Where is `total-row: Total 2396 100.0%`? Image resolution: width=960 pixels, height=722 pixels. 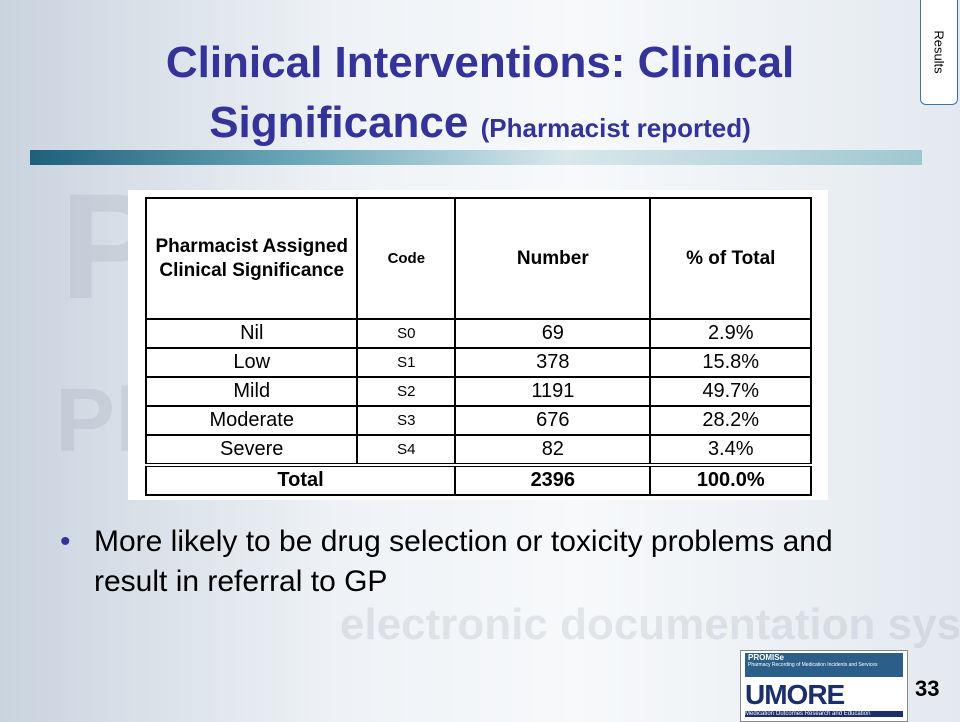
total-row: Total 2396 100.0% is located at coordinates (478, 480).